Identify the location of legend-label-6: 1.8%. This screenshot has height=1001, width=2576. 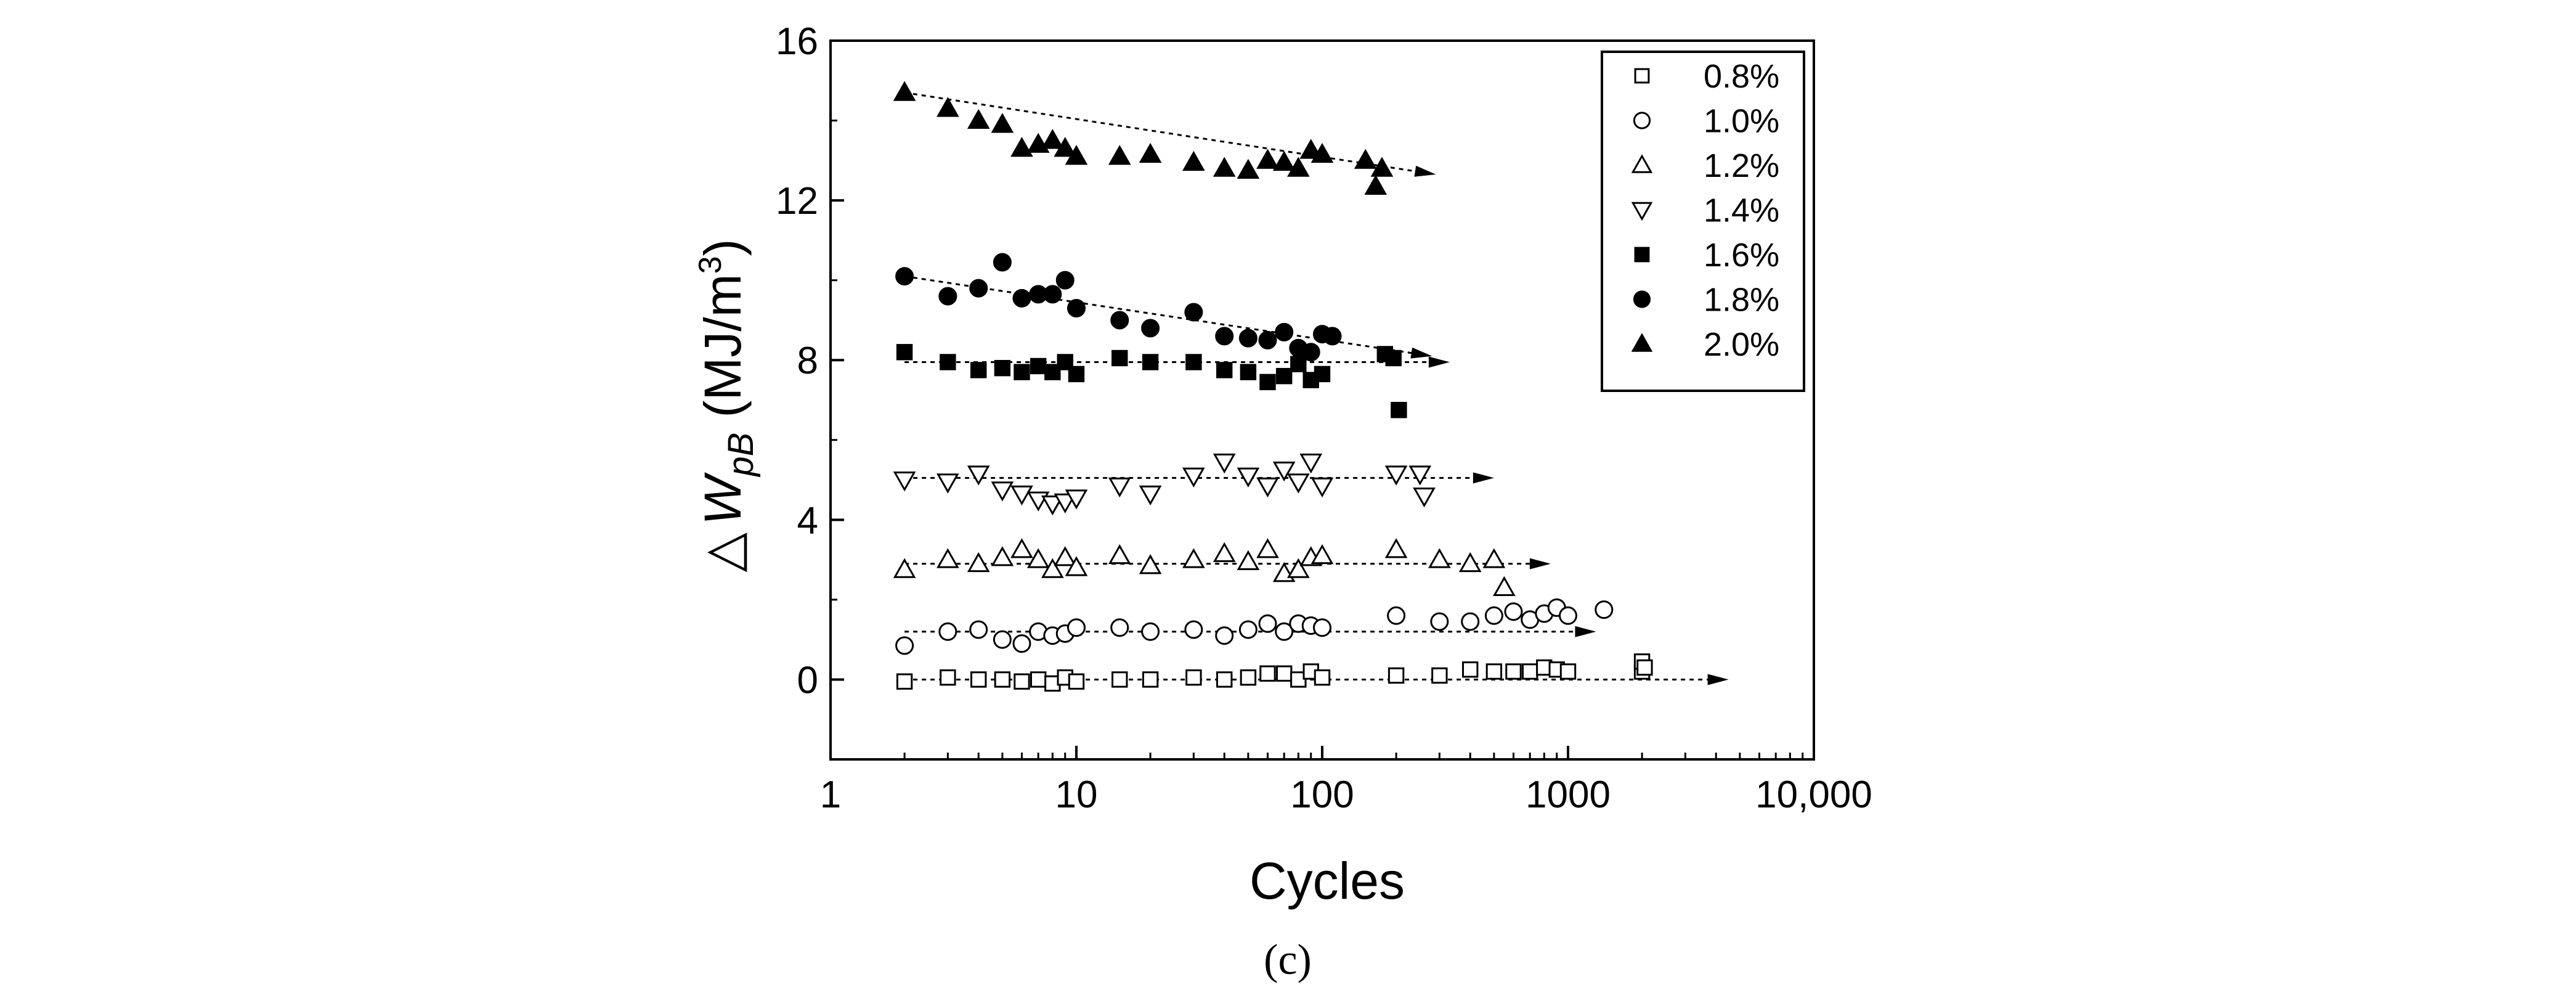
(1741, 300).